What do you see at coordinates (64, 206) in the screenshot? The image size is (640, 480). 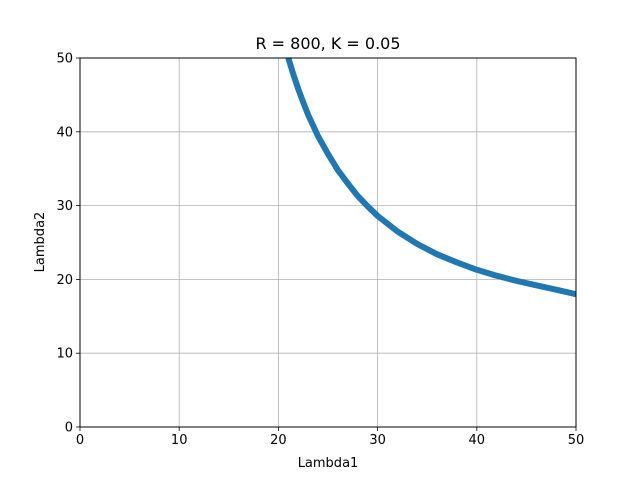 I see `y-tick-label: 30` at bounding box center [64, 206].